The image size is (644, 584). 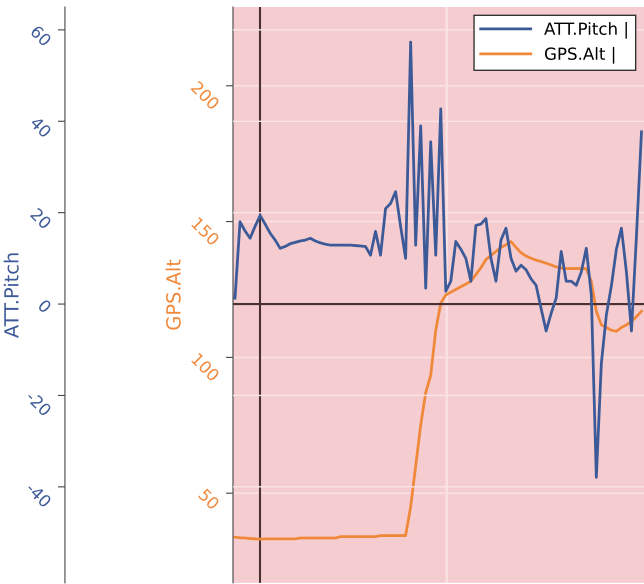 What do you see at coordinates (41, 218) in the screenshot?
I see `y2-tick-label: 20` at bounding box center [41, 218].